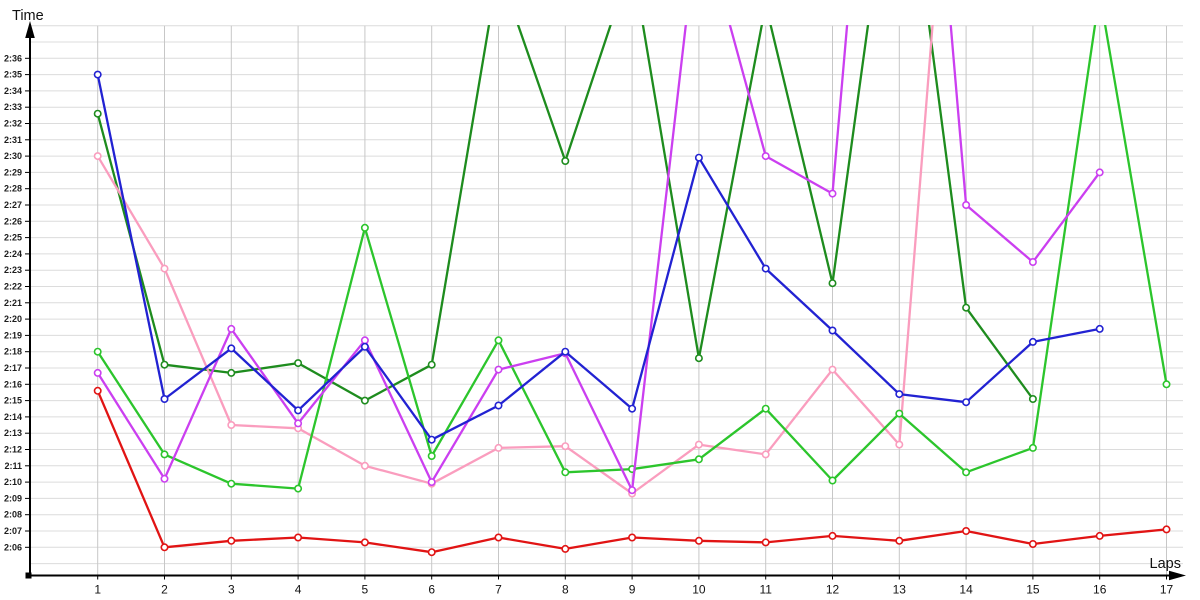 This screenshot has width=1200, height=600. I want to click on x-tick-label: 1, so click(97, 590).